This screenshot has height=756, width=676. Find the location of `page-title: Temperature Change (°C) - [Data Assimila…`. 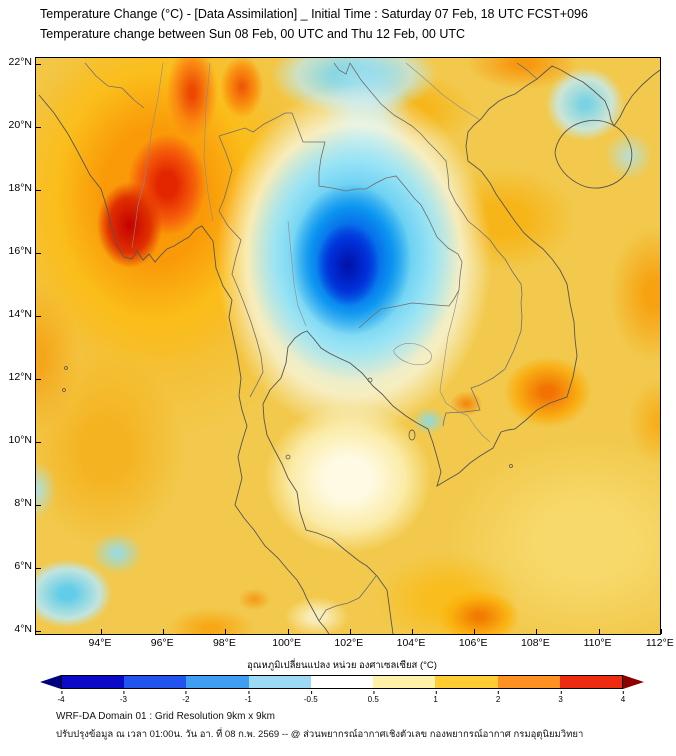

page-title: Temperature Change (°C) - [Data Assimila… is located at coordinates (314, 14).